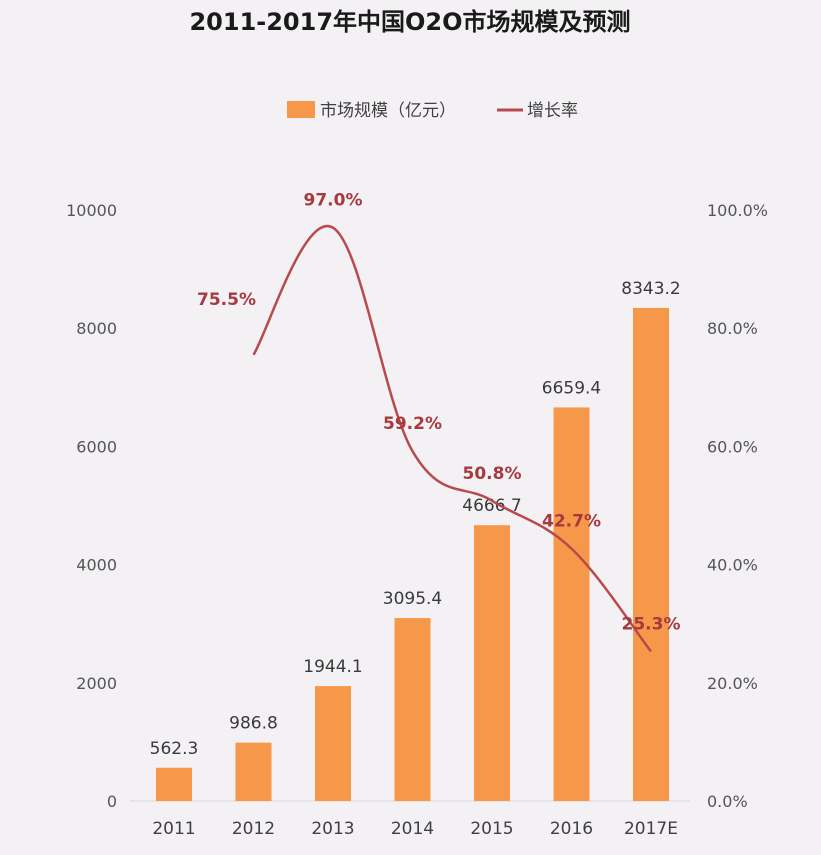  I want to click on growth-rate-label: 59.2%, so click(412, 424).